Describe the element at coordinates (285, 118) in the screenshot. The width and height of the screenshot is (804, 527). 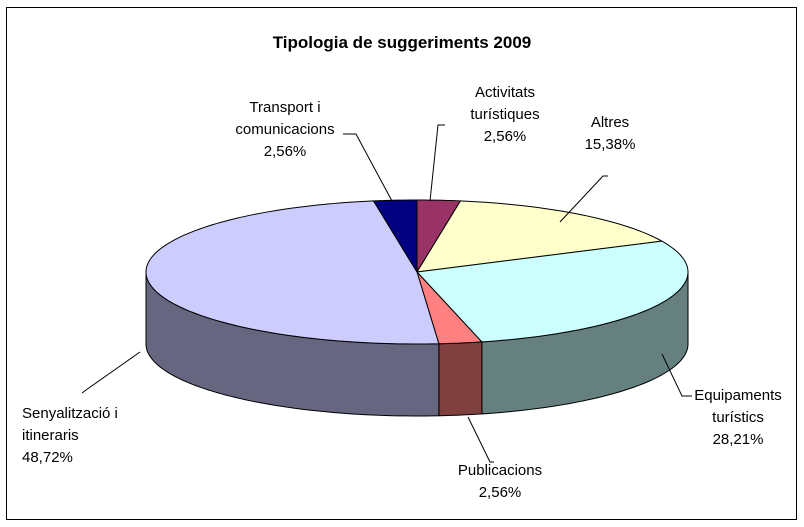
I see `category-label: Transport i comunicacions` at that location.